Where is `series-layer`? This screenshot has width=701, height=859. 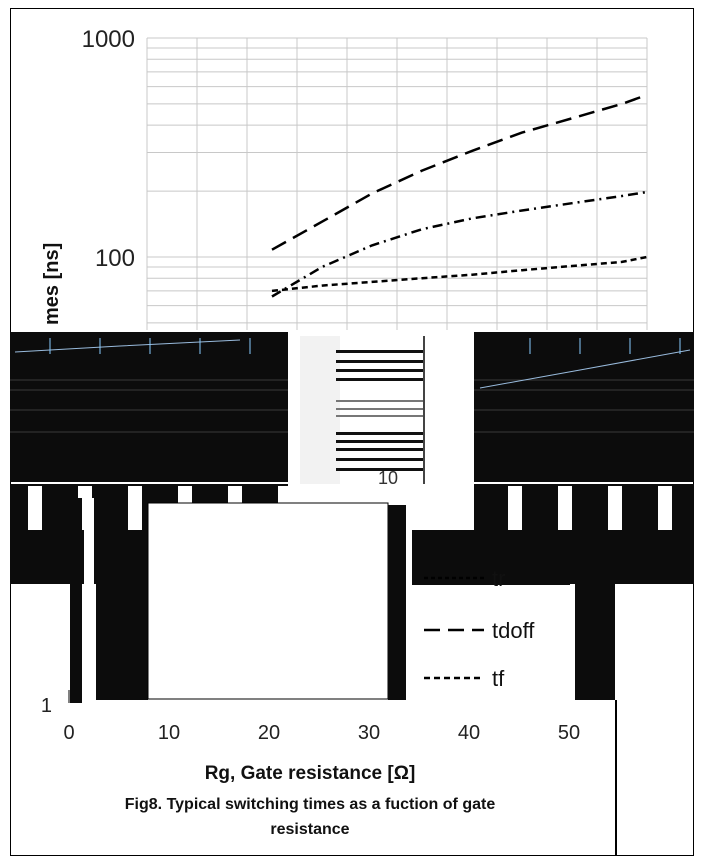
series-layer is located at coordinates (459, 195).